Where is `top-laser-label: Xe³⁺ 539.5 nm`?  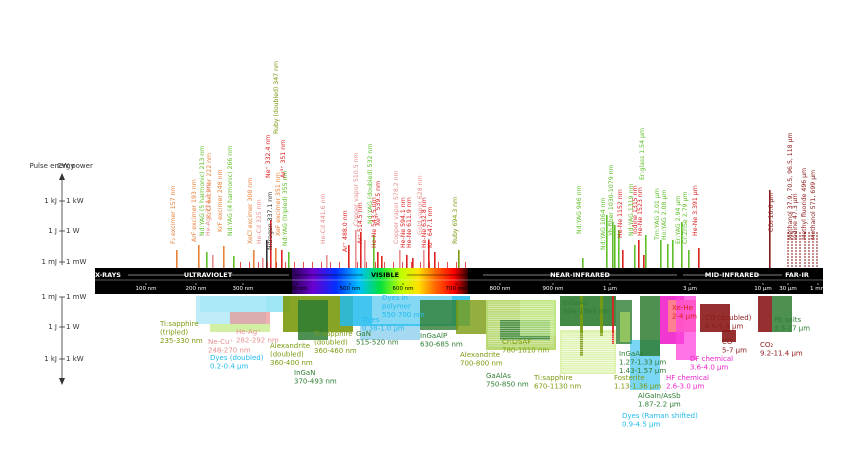
top-laser-label: Xe³⁺ 539.5 nm is located at coordinates (378, 203).